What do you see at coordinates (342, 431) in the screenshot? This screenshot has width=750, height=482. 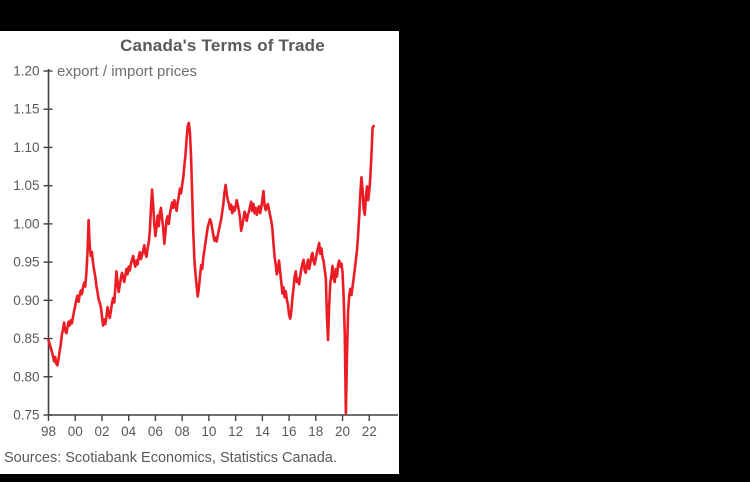 I see `x-tick-label: 20` at bounding box center [342, 431].